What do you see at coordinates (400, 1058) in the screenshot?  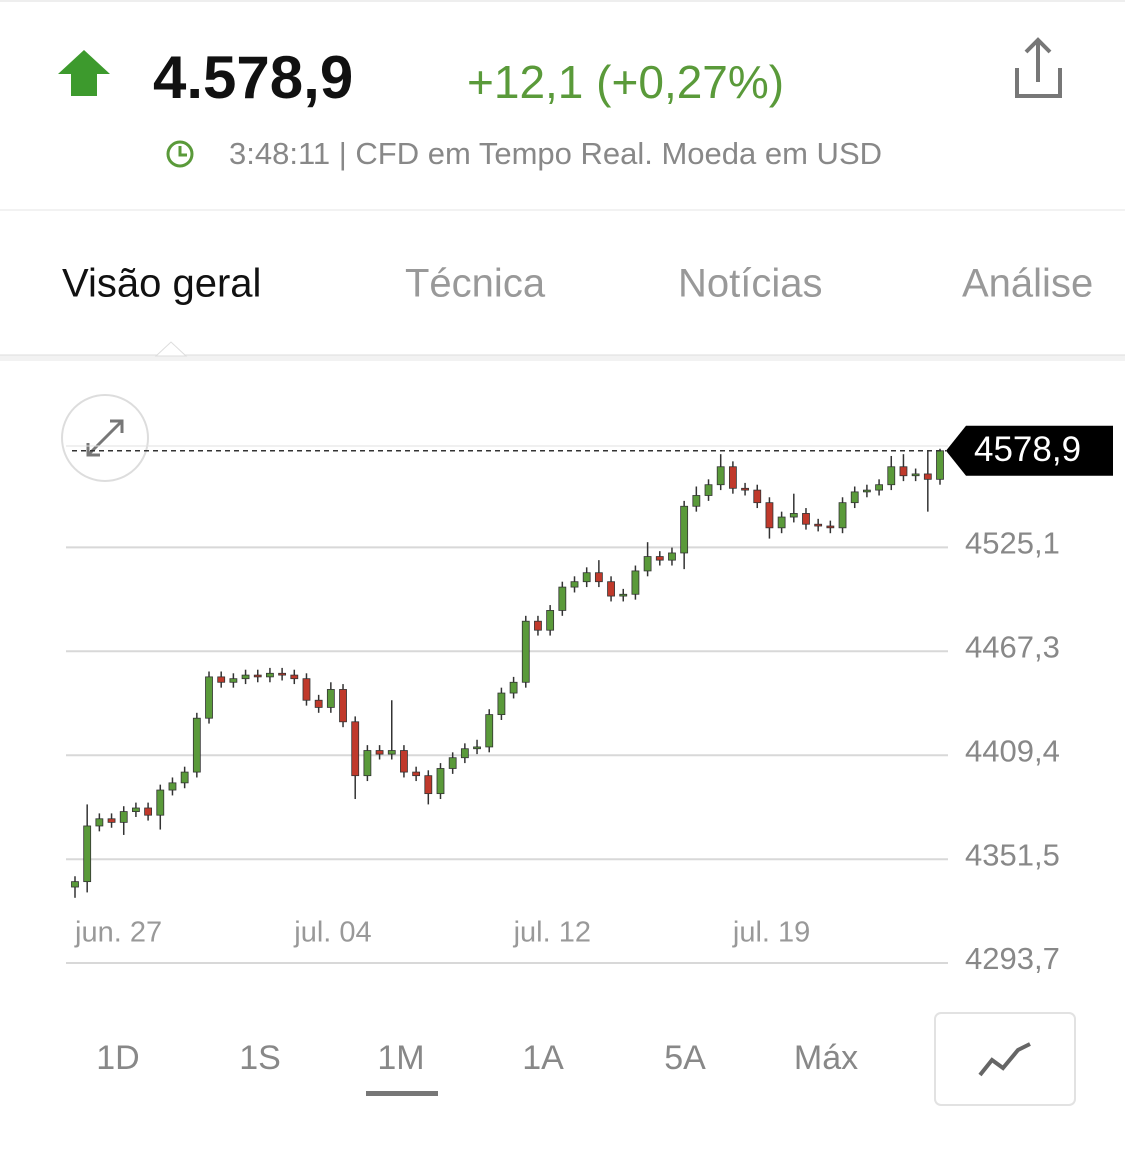 I see `range-button: 1M` at bounding box center [400, 1058].